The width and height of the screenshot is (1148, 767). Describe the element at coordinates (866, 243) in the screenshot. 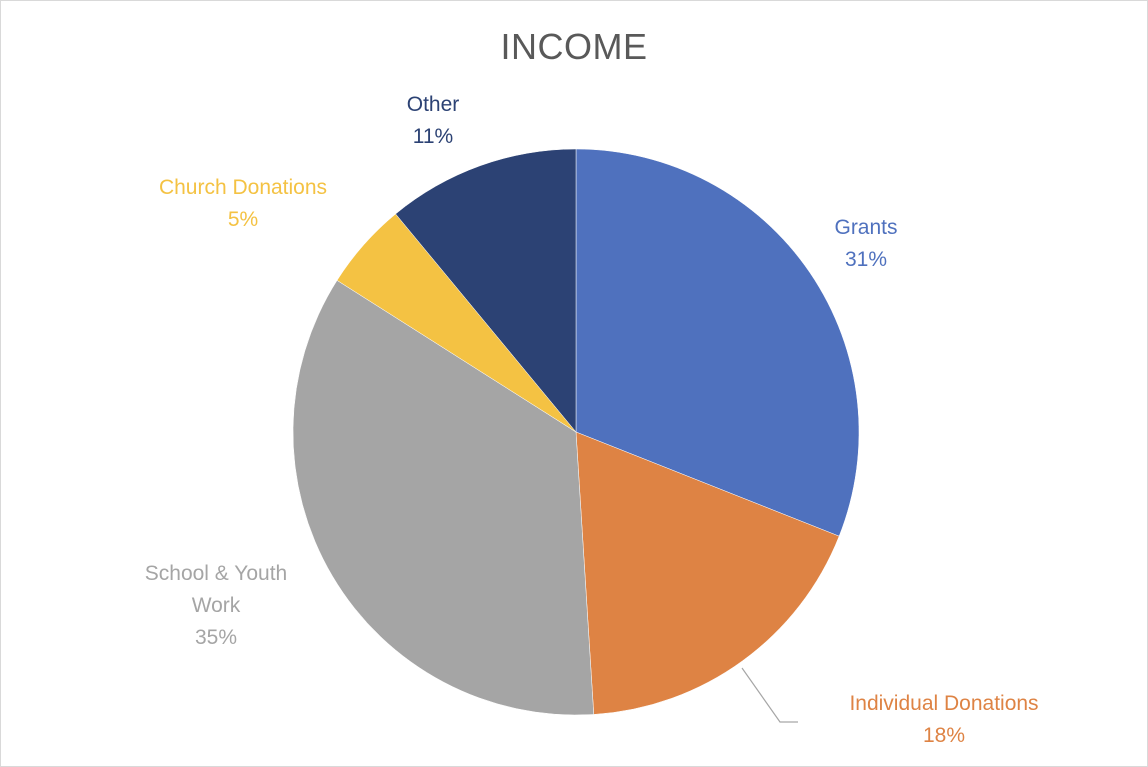

I see `data-label-grants: Grants 31%` at that location.